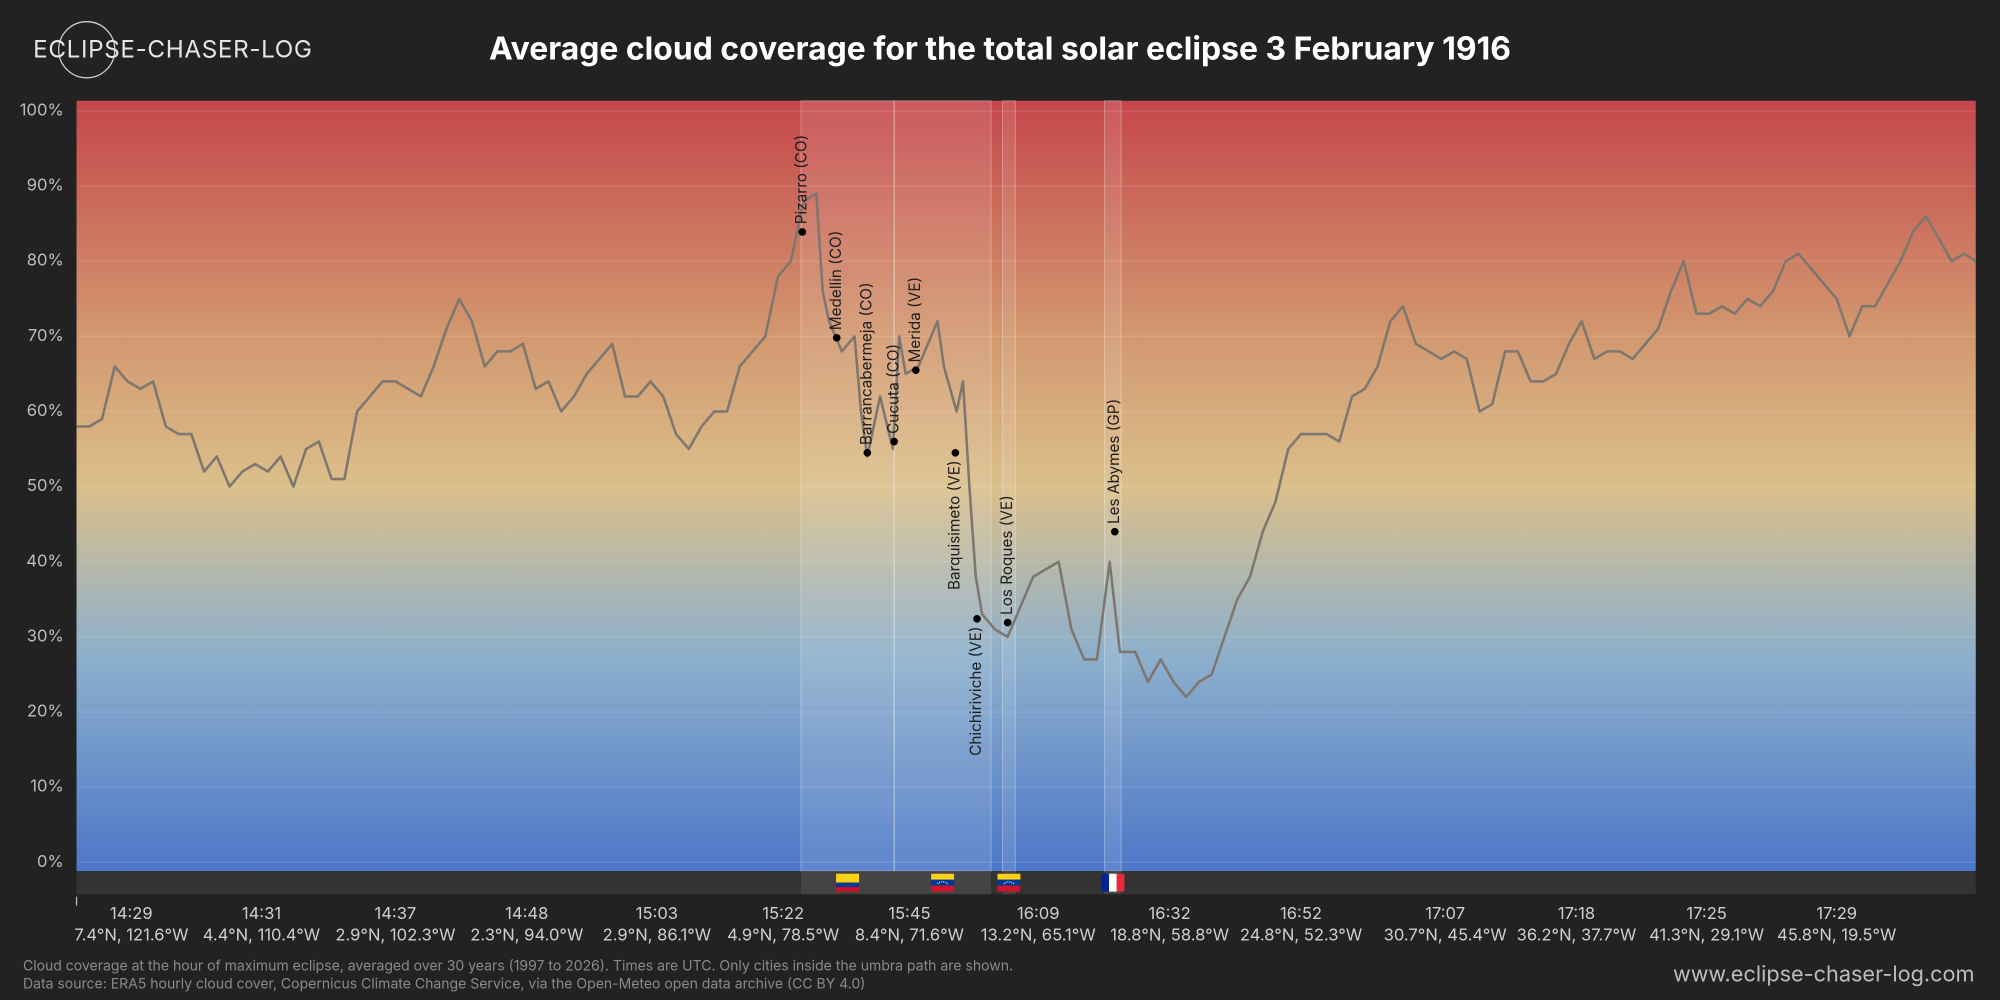  Describe the element at coordinates (1836, 913) in the screenshot. I see `x-tick-label: 17:29` at that location.